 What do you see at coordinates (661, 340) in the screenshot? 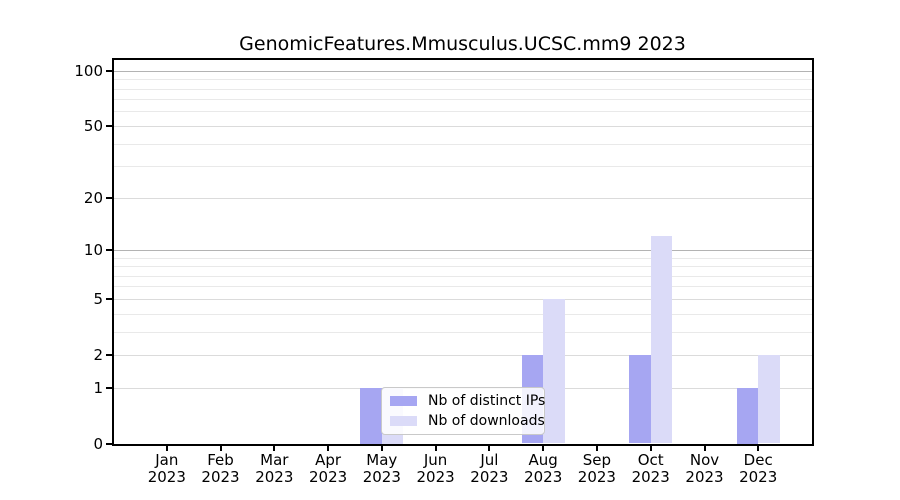
I see `bar-nb-of-downloads-oct-2023` at bounding box center [661, 340].